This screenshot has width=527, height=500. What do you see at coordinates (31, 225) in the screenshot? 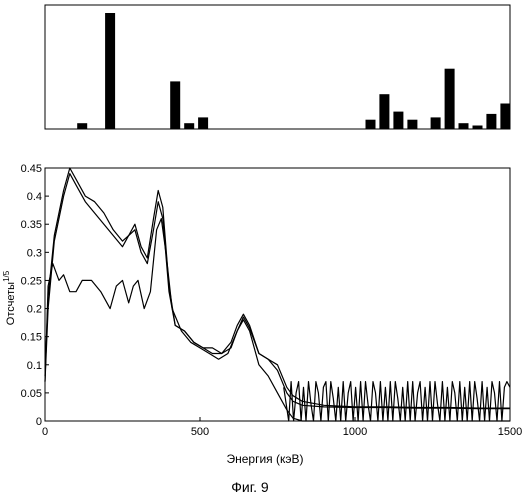
I see `y-tick-label: 0.35` at bounding box center [31, 225].